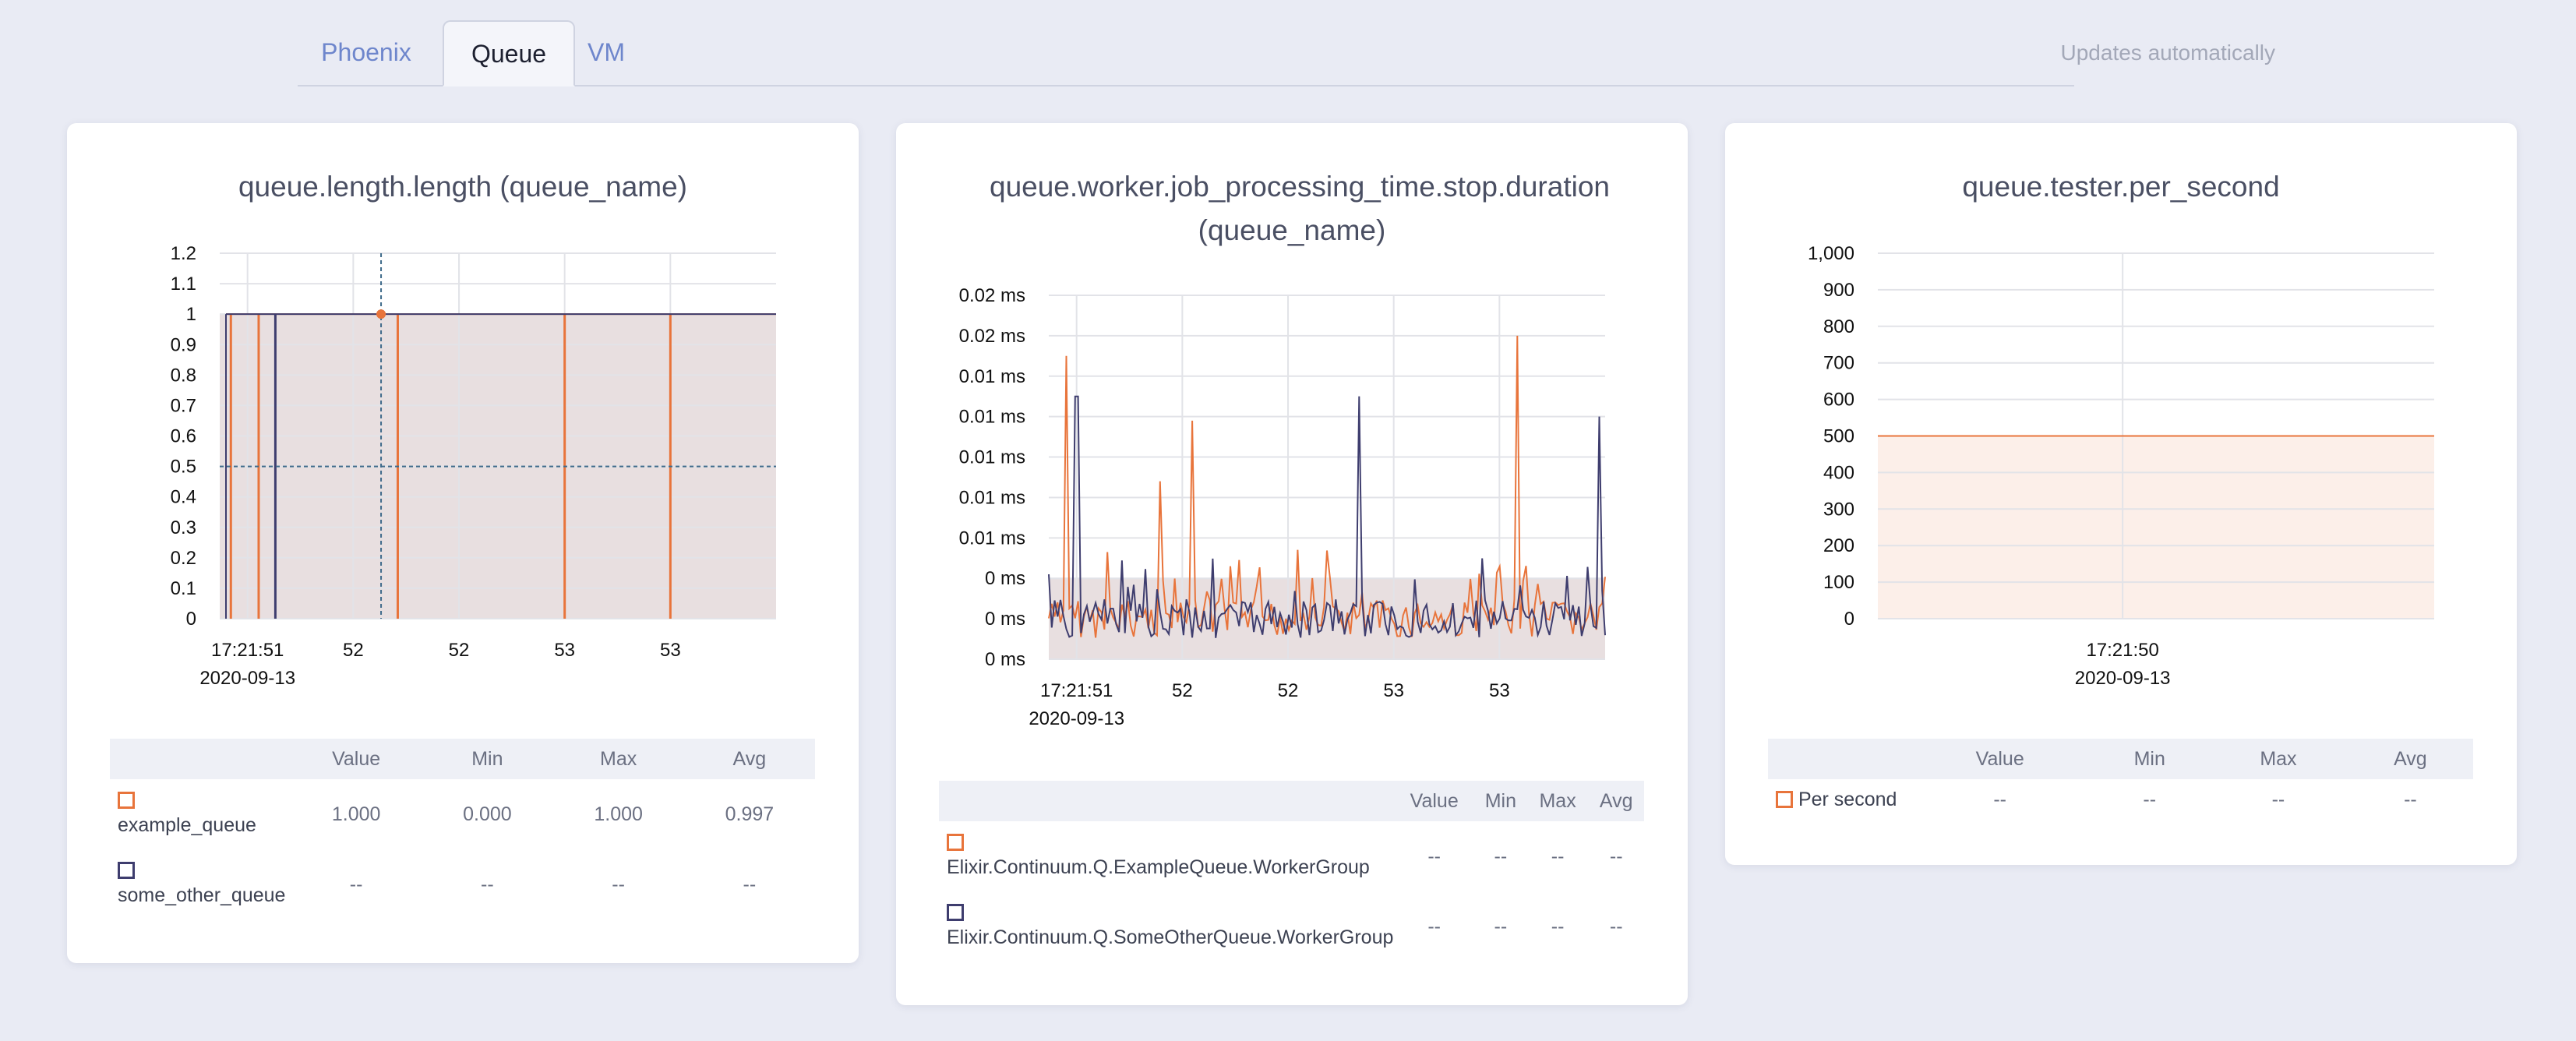 The image size is (2576, 1041). I want to click on legend-label: example_queue, so click(187, 825).